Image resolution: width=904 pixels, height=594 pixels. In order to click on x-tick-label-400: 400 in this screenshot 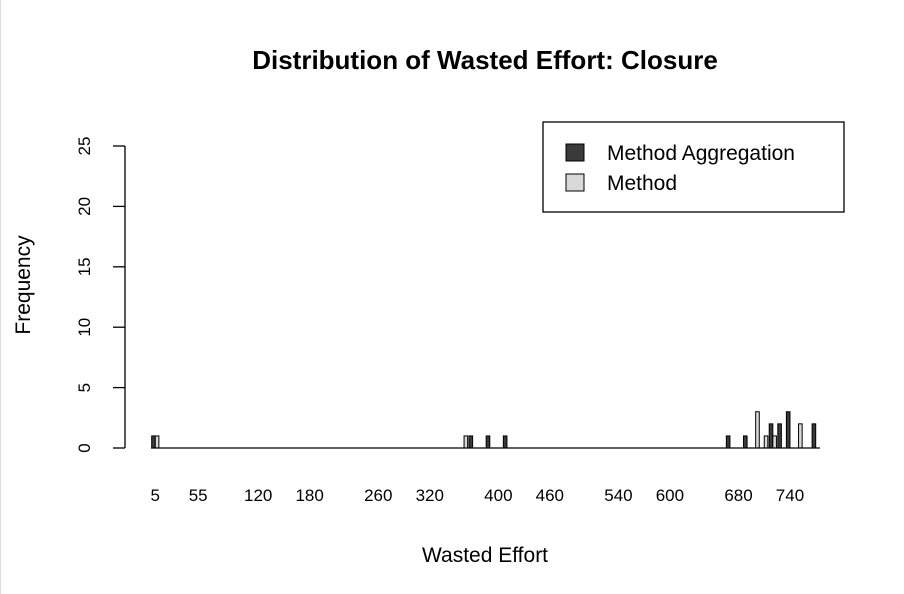, I will do `click(498, 495)`.